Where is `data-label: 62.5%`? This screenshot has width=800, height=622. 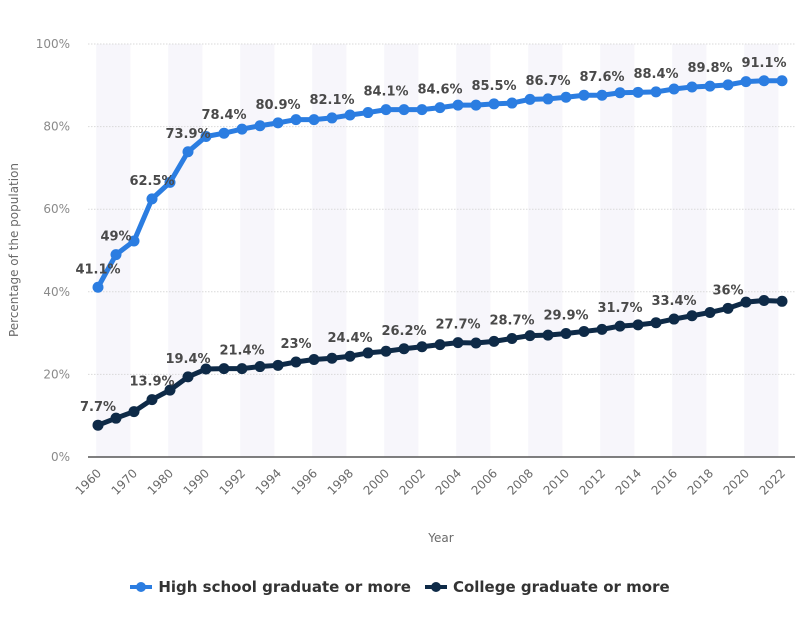
data-label: 62.5% is located at coordinates (151, 181).